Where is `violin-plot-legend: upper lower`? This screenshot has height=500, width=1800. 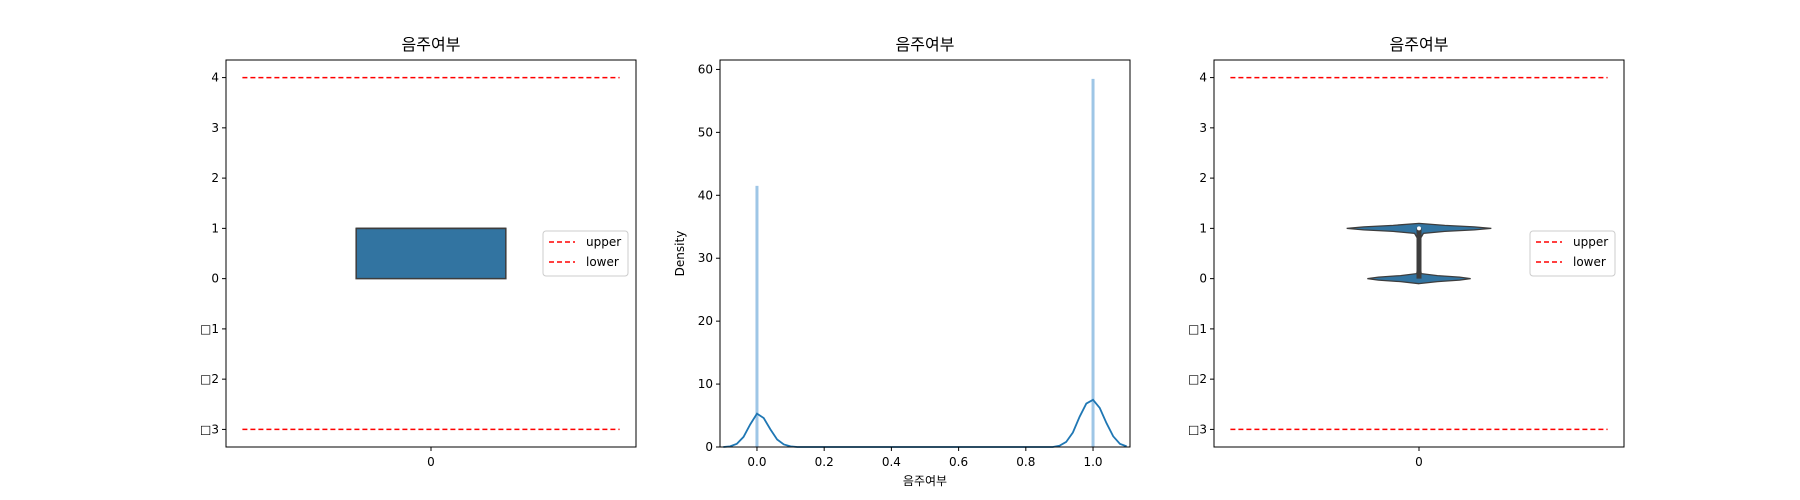 violin-plot-legend: upper lower is located at coordinates (1572, 253).